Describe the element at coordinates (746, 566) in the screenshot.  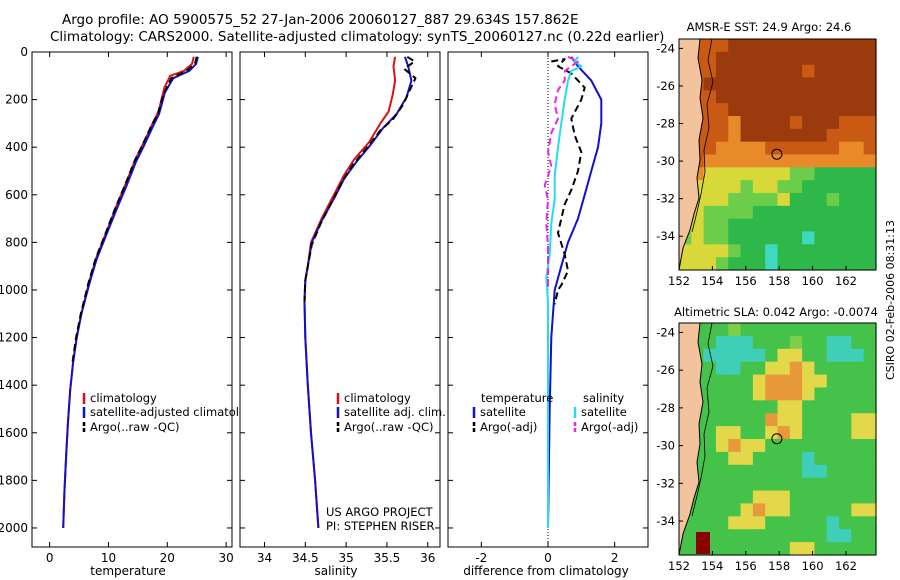
I see `map-lon-label: 156` at that location.